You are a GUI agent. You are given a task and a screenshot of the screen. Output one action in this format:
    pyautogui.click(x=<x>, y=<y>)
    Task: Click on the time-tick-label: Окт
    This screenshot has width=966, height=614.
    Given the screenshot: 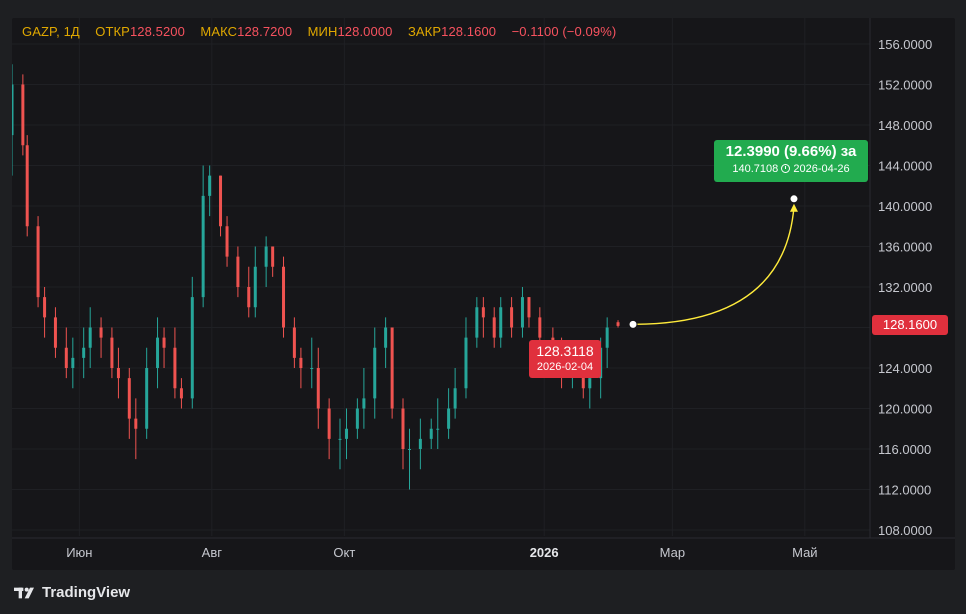 What is the action you would take?
    pyautogui.click(x=344, y=552)
    